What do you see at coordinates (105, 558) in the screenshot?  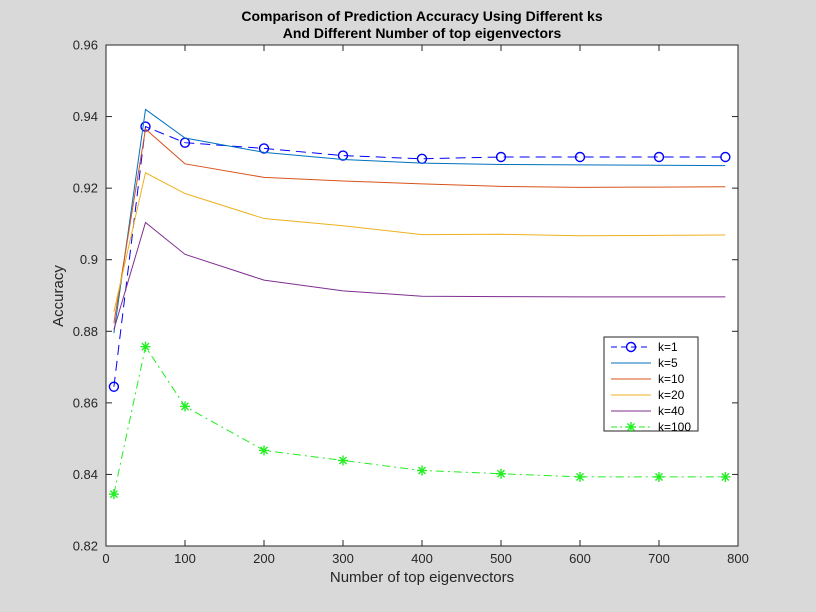 I see `x-tick-label: 0` at bounding box center [105, 558].